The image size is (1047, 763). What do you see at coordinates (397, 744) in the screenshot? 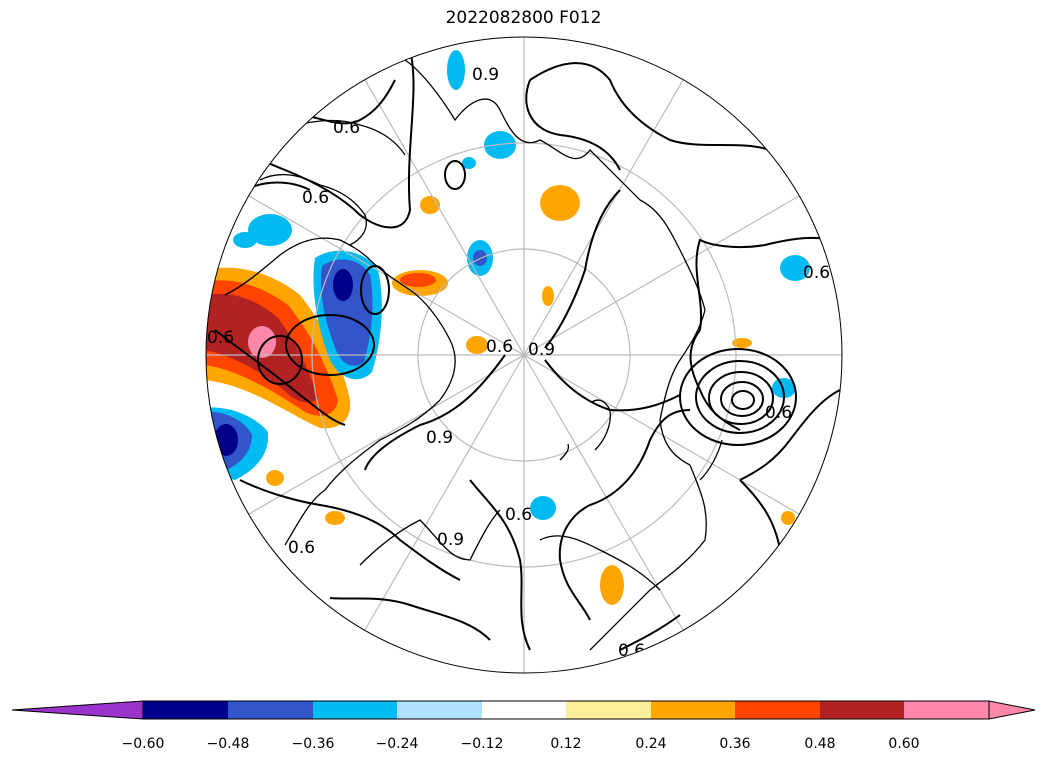
I see `colorbar-tick-label: −0.24` at bounding box center [397, 744].